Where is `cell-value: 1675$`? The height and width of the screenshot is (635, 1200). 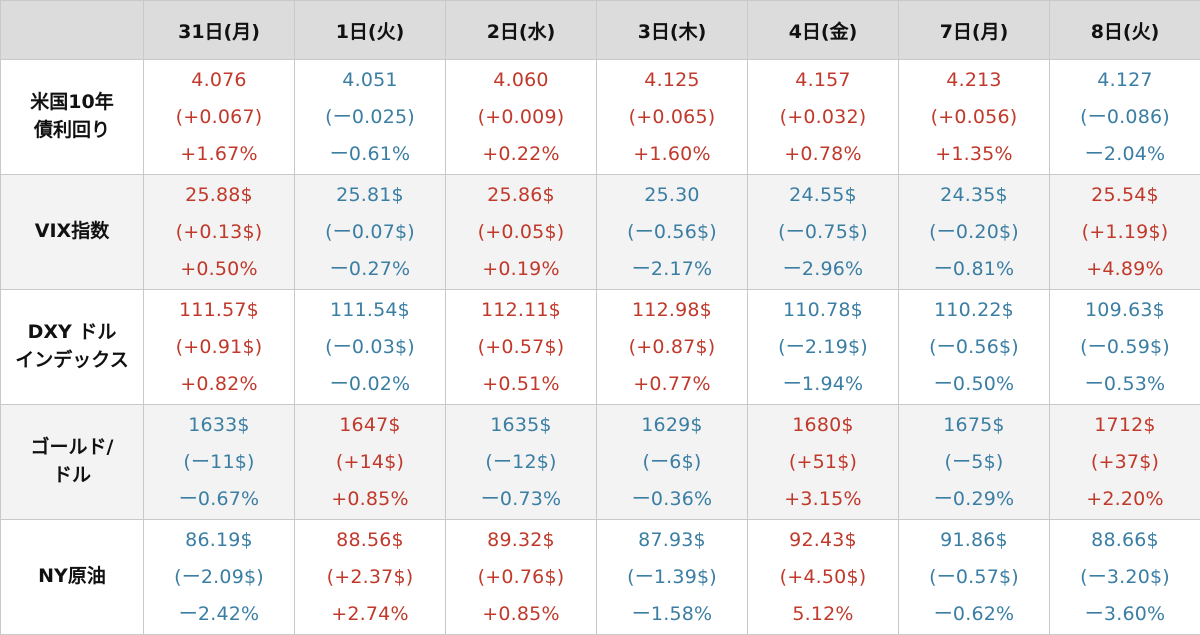
cell-value: 1675$ is located at coordinates (974, 425).